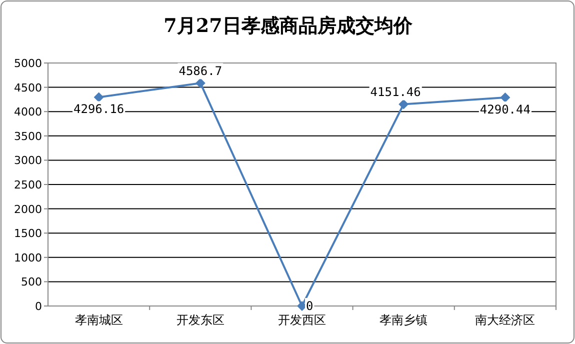 Image resolution: width=575 pixels, height=344 pixels. What do you see at coordinates (28, 63) in the screenshot?
I see `y-tick-label: 5000` at bounding box center [28, 63].